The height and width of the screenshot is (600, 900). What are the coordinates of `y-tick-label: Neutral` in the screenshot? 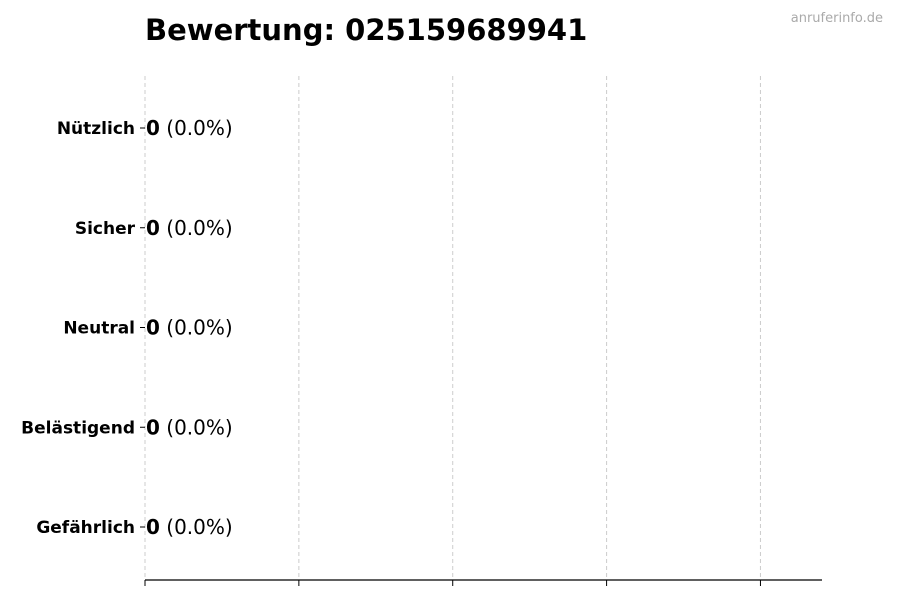 It's located at (99, 329).